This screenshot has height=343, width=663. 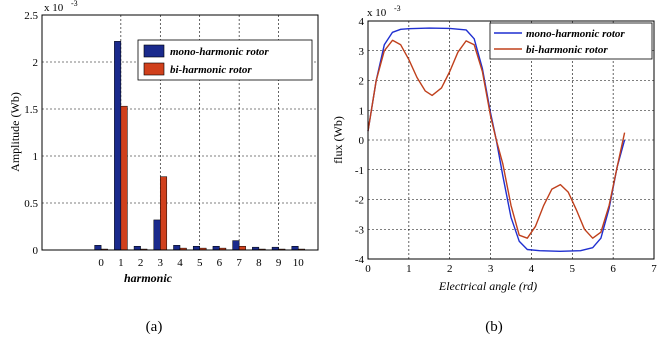 What do you see at coordinates (567, 50) in the screenshot?
I see `legend-label-bi-b: bi-harmonic rotor` at bounding box center [567, 50].